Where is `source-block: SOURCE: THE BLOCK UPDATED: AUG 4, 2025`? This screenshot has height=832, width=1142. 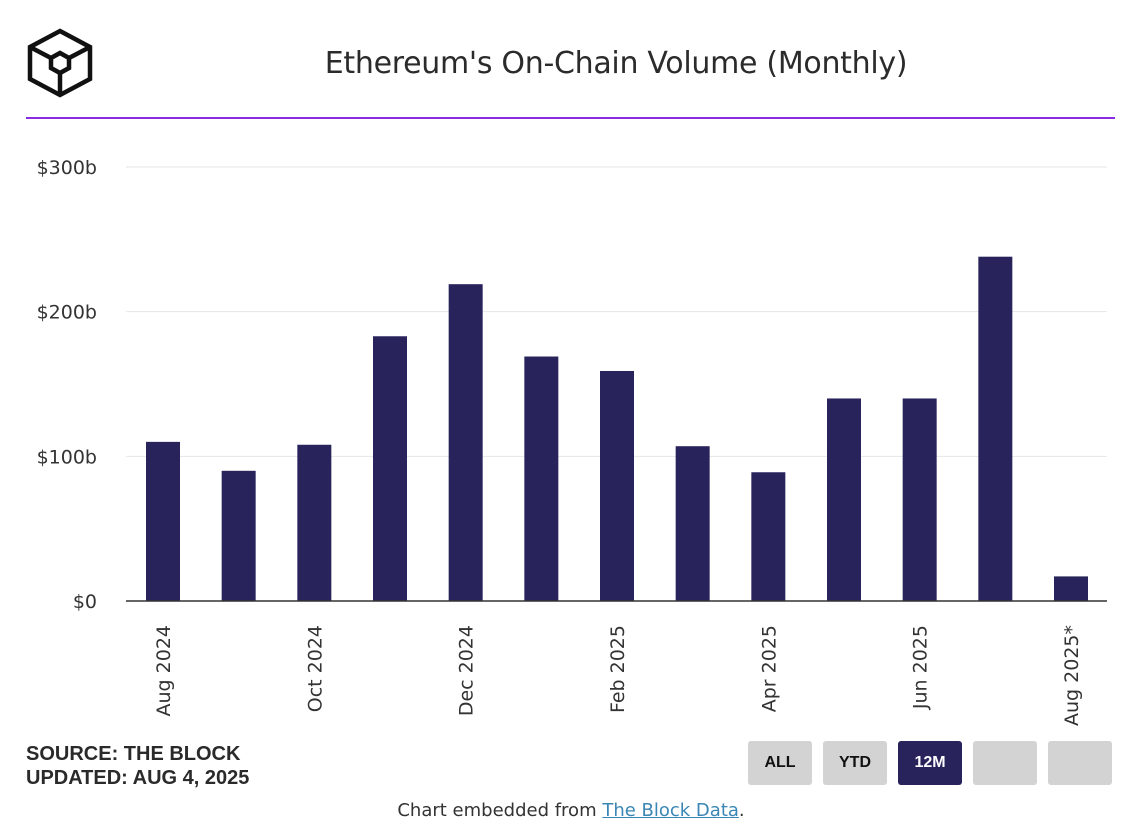 source-block: SOURCE: THE BLOCK UPDATED: AUG 4, 2025 is located at coordinates (137, 766).